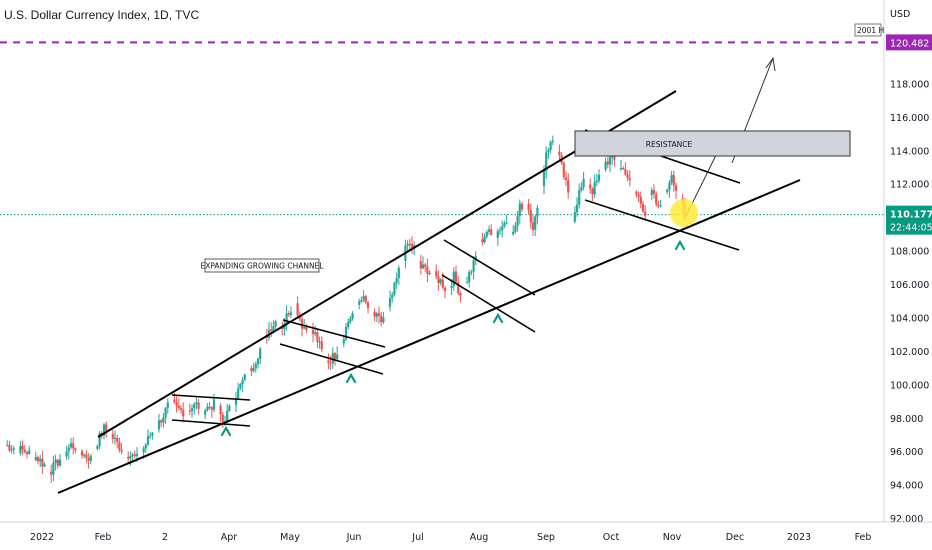 This screenshot has width=932, height=550. What do you see at coordinates (672, 537) in the screenshot?
I see `time-tick-label: Nov` at bounding box center [672, 537].